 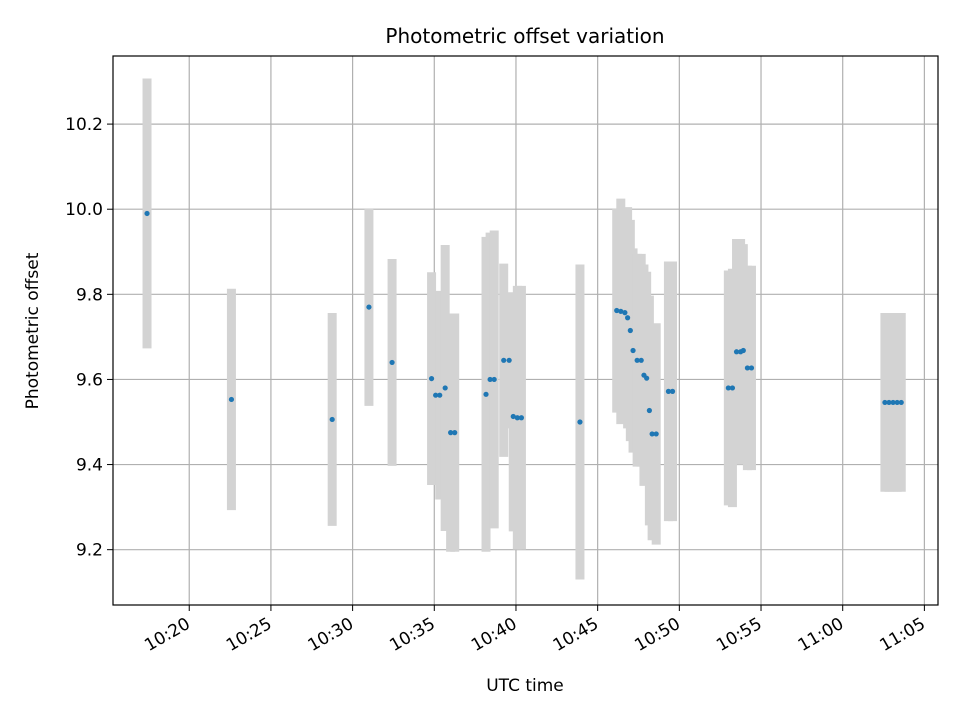 I want to click on y-tick-label: 9.6, so click(x=89, y=380).